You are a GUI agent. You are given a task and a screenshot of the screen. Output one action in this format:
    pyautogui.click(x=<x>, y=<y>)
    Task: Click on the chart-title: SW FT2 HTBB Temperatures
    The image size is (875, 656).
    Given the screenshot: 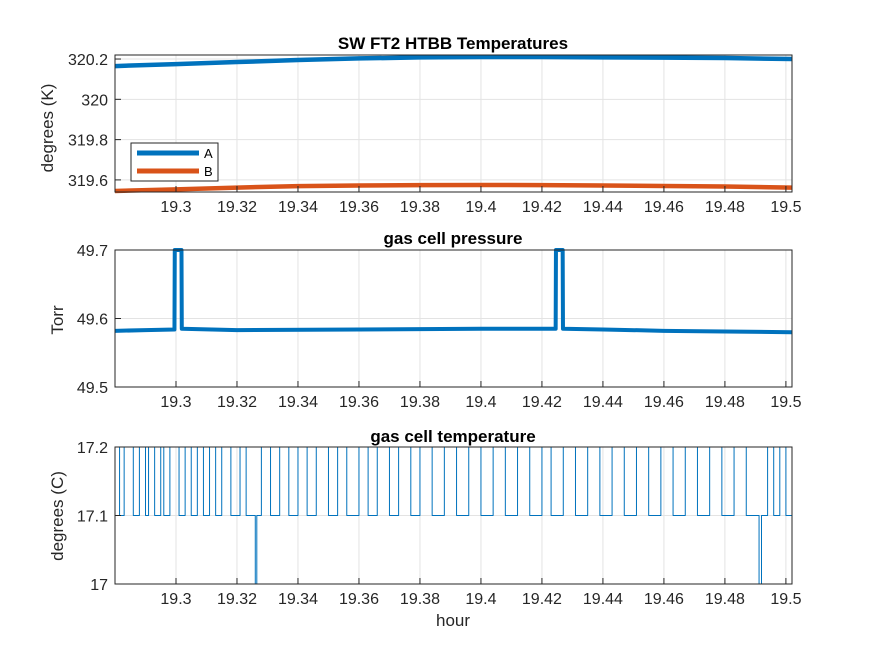 What is the action you would take?
    pyautogui.click(x=453, y=43)
    